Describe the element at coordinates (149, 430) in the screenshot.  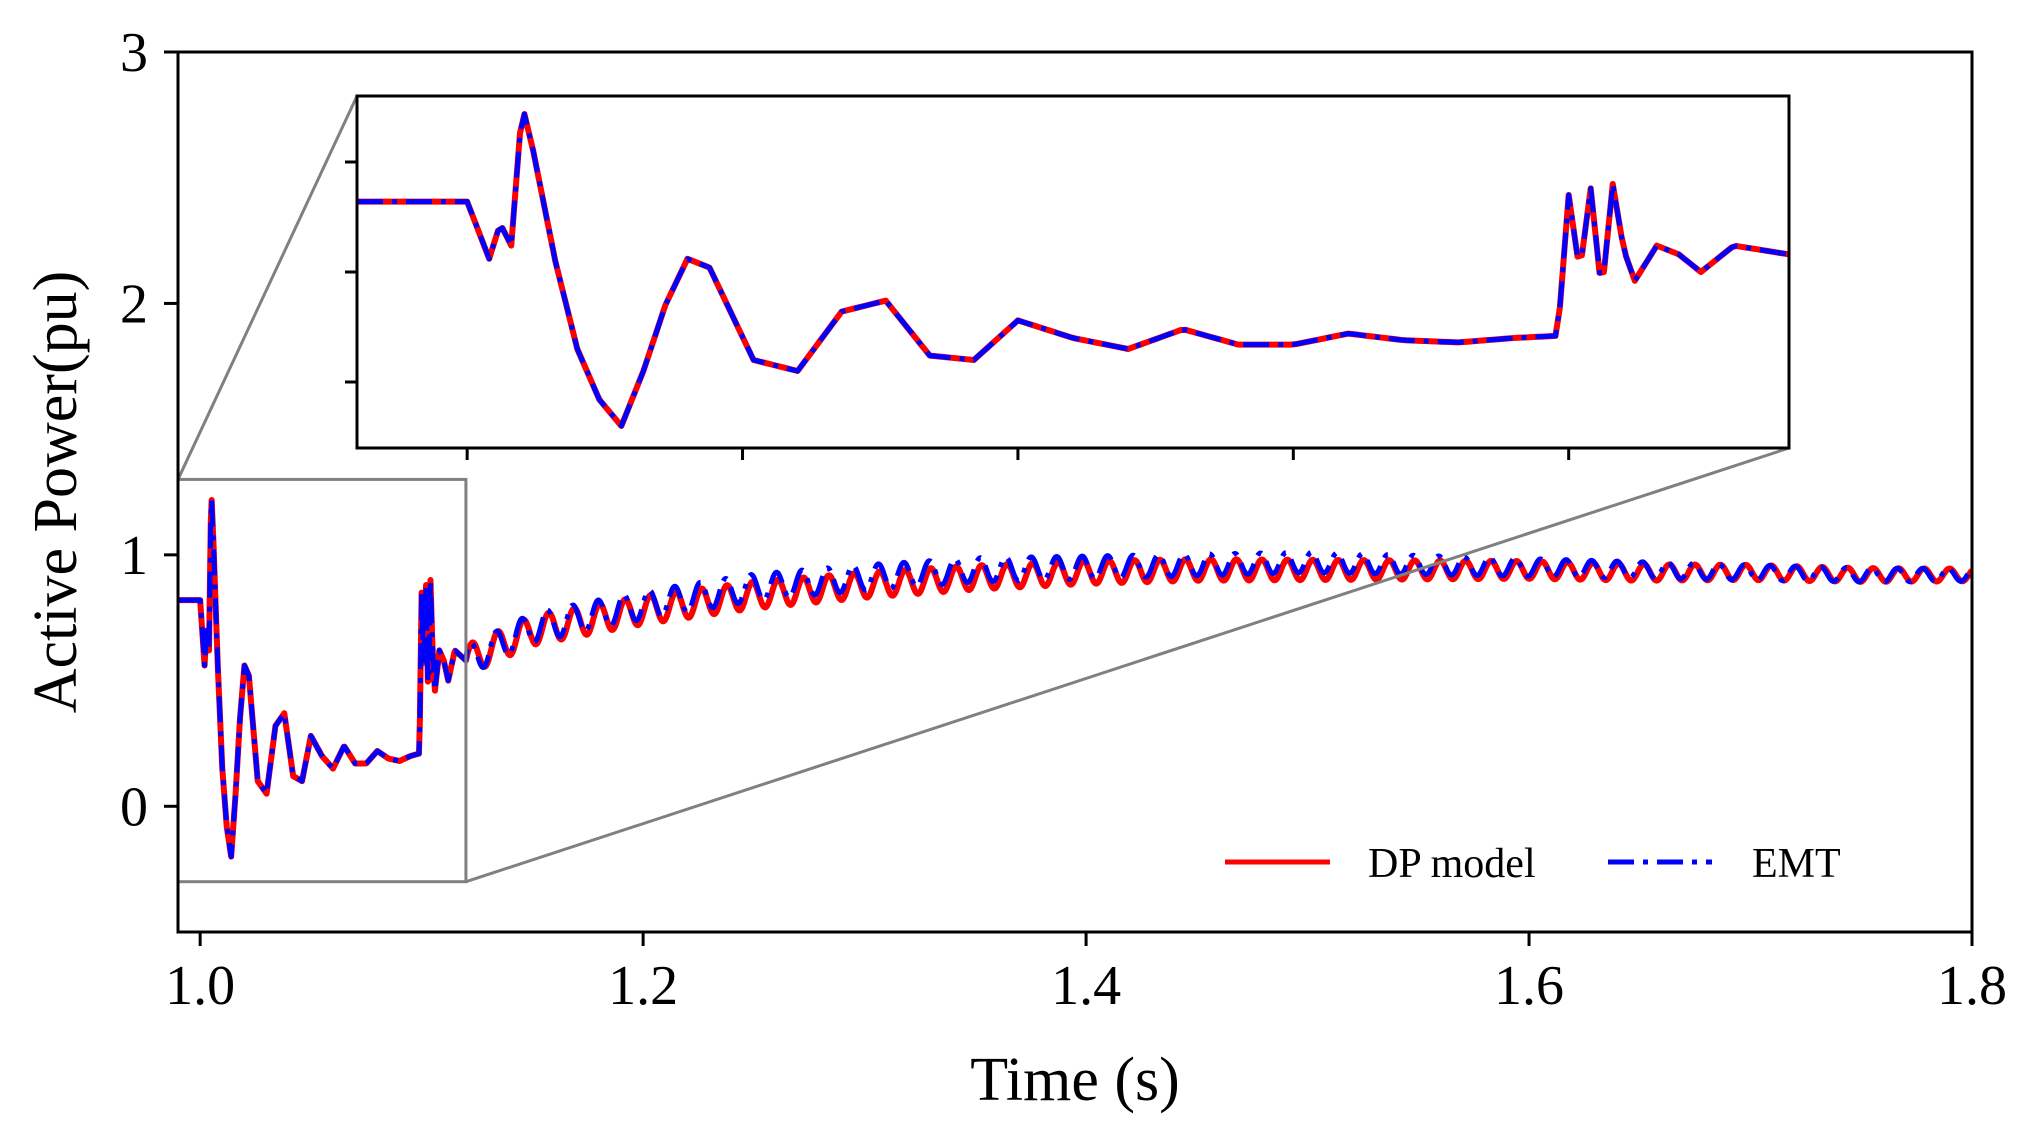
I see `y-axis-ticks: 0 1 2 3` at that location.